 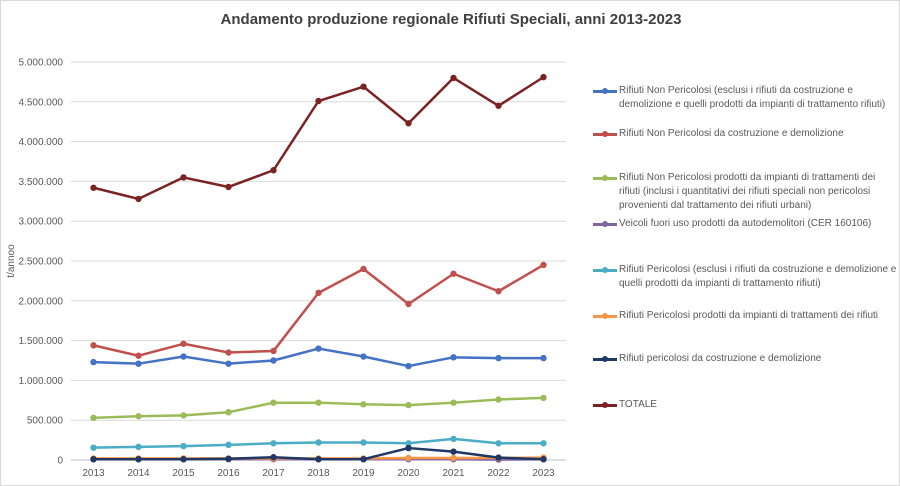 I want to click on y-tick-label: 4.000.000, so click(x=41, y=142).